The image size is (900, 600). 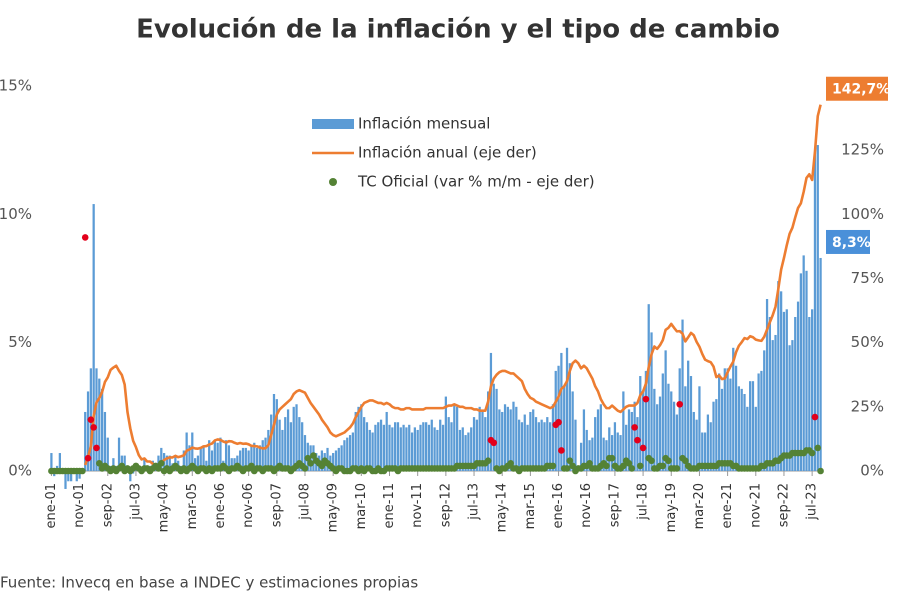 What do you see at coordinates (333, 182) in the screenshot?
I see `legend-swatch` at bounding box center [333, 182].